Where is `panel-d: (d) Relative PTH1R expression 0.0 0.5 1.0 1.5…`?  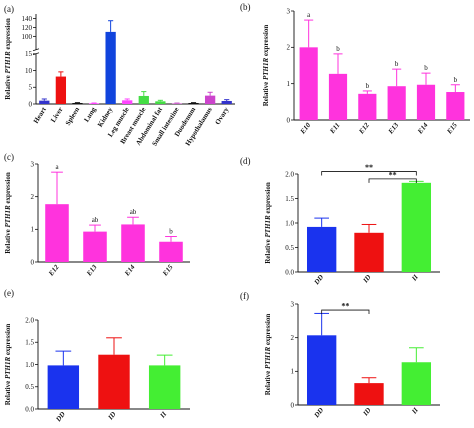
panel-d: (d) Relative PTH1R expression 0.0 0.5 1.0 1.5… is located at coordinates (340, 221).